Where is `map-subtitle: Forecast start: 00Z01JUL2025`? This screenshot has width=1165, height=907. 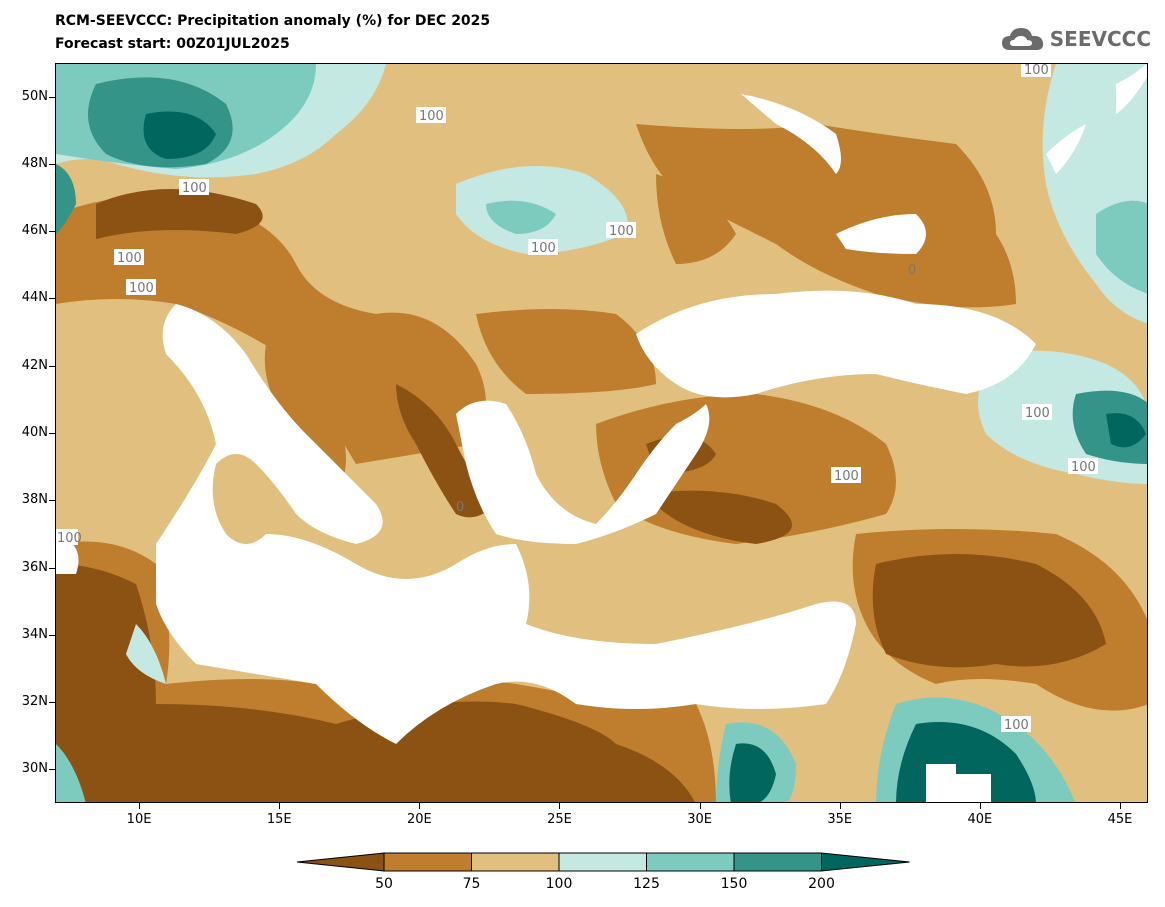
map-subtitle: Forecast start: 00Z01JUL2025 is located at coordinates (172, 44).